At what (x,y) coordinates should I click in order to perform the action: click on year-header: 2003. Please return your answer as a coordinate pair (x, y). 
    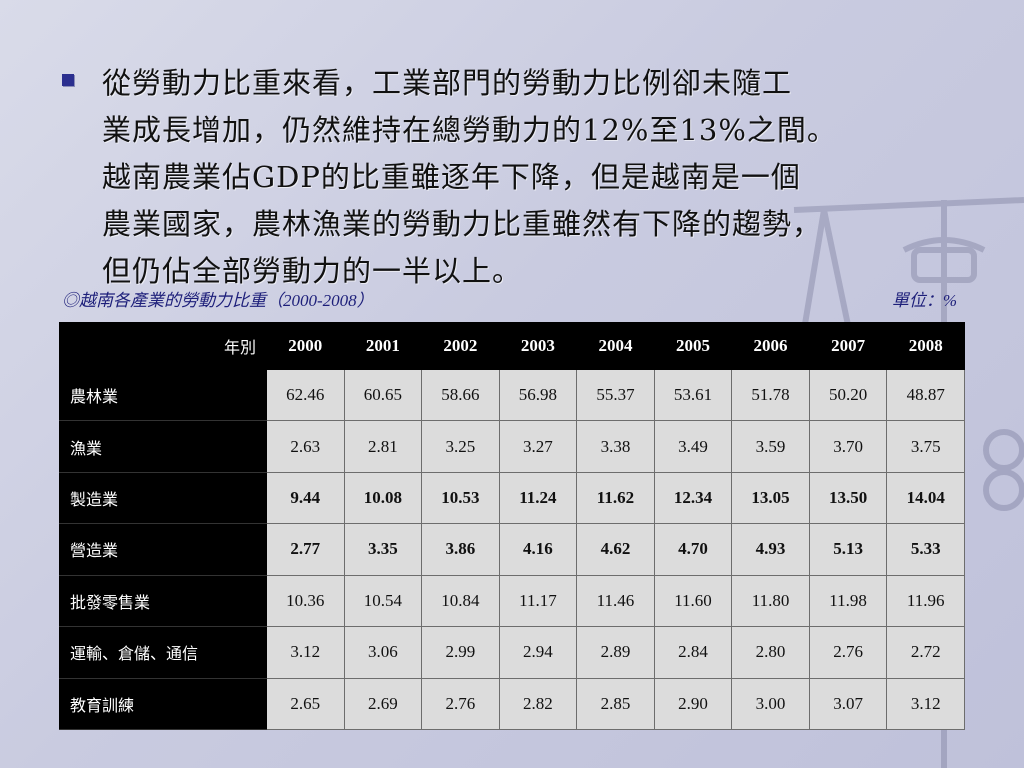
    Looking at the image, I should click on (538, 346).